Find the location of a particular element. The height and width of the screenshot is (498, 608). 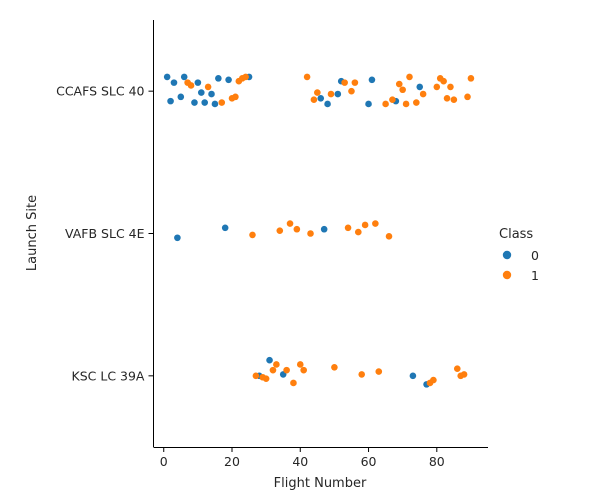

y-tick-label: KSC LC 39A is located at coordinates (108, 375).